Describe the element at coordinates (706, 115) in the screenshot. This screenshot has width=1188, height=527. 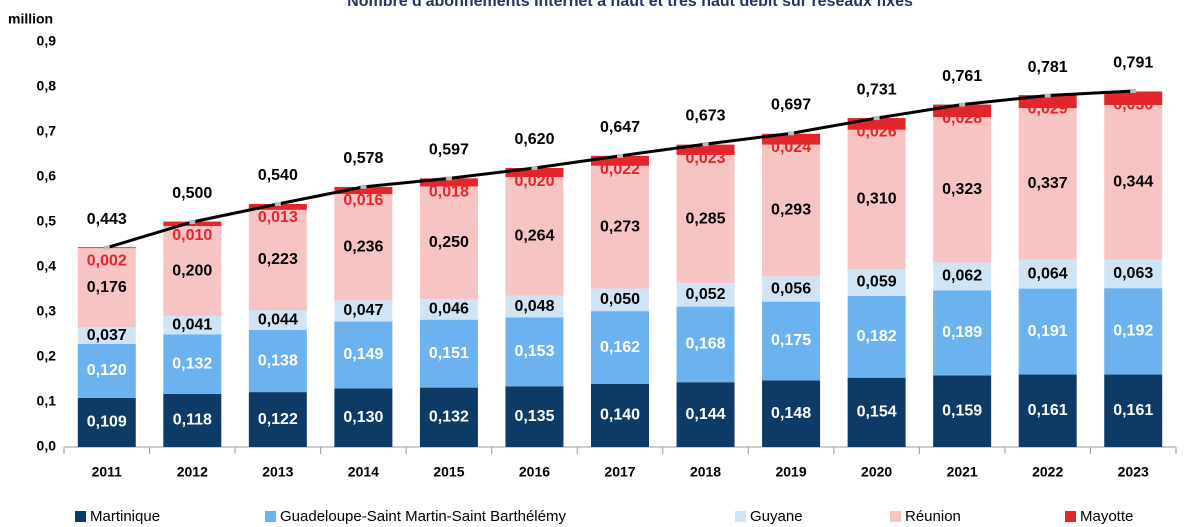
I see `total-label: 0,673` at that location.